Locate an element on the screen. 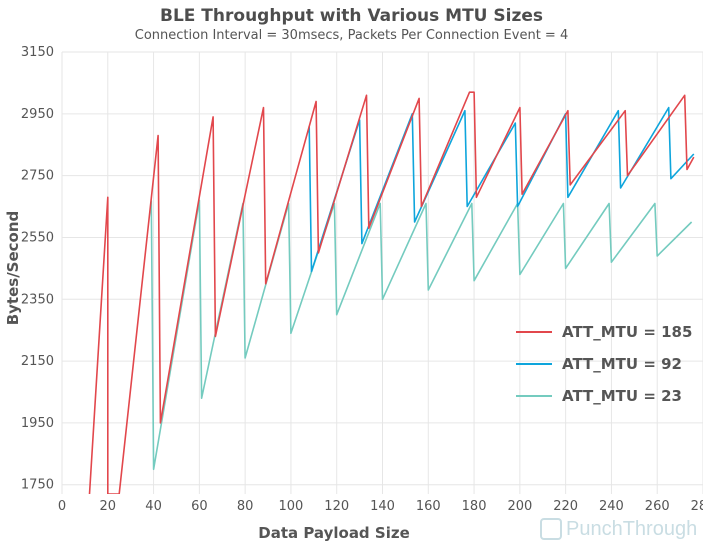 The width and height of the screenshot is (703, 549). x-tick-label: 40 is located at coordinates (153, 506).